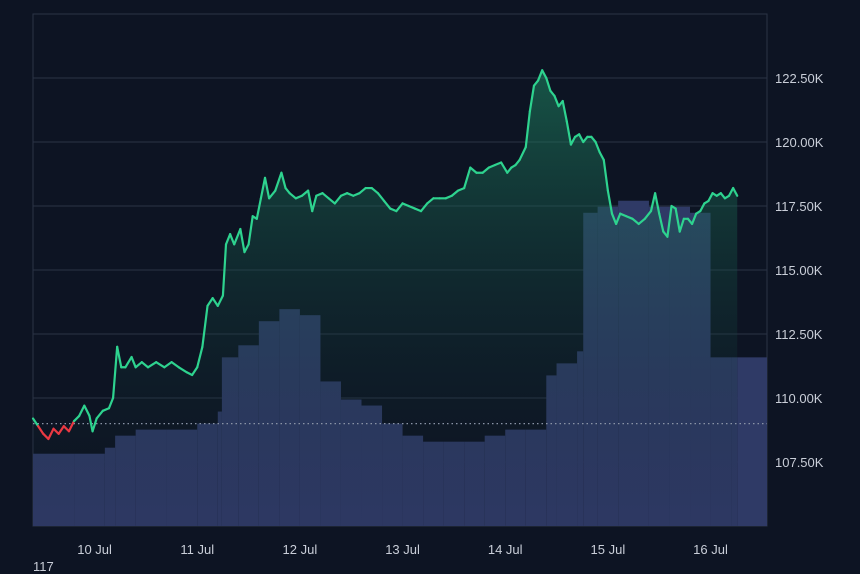  I want to click on x-tick-label: 12 Jul, so click(300, 549).